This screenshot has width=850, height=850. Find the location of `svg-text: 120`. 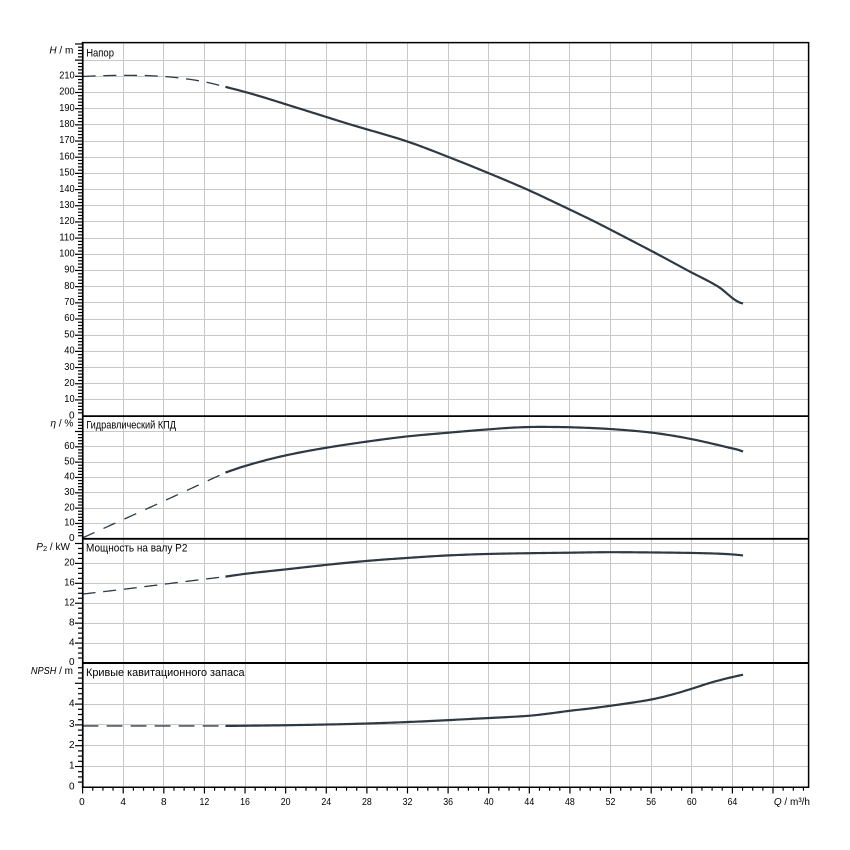

svg-text: 120 is located at coordinates (67, 221).